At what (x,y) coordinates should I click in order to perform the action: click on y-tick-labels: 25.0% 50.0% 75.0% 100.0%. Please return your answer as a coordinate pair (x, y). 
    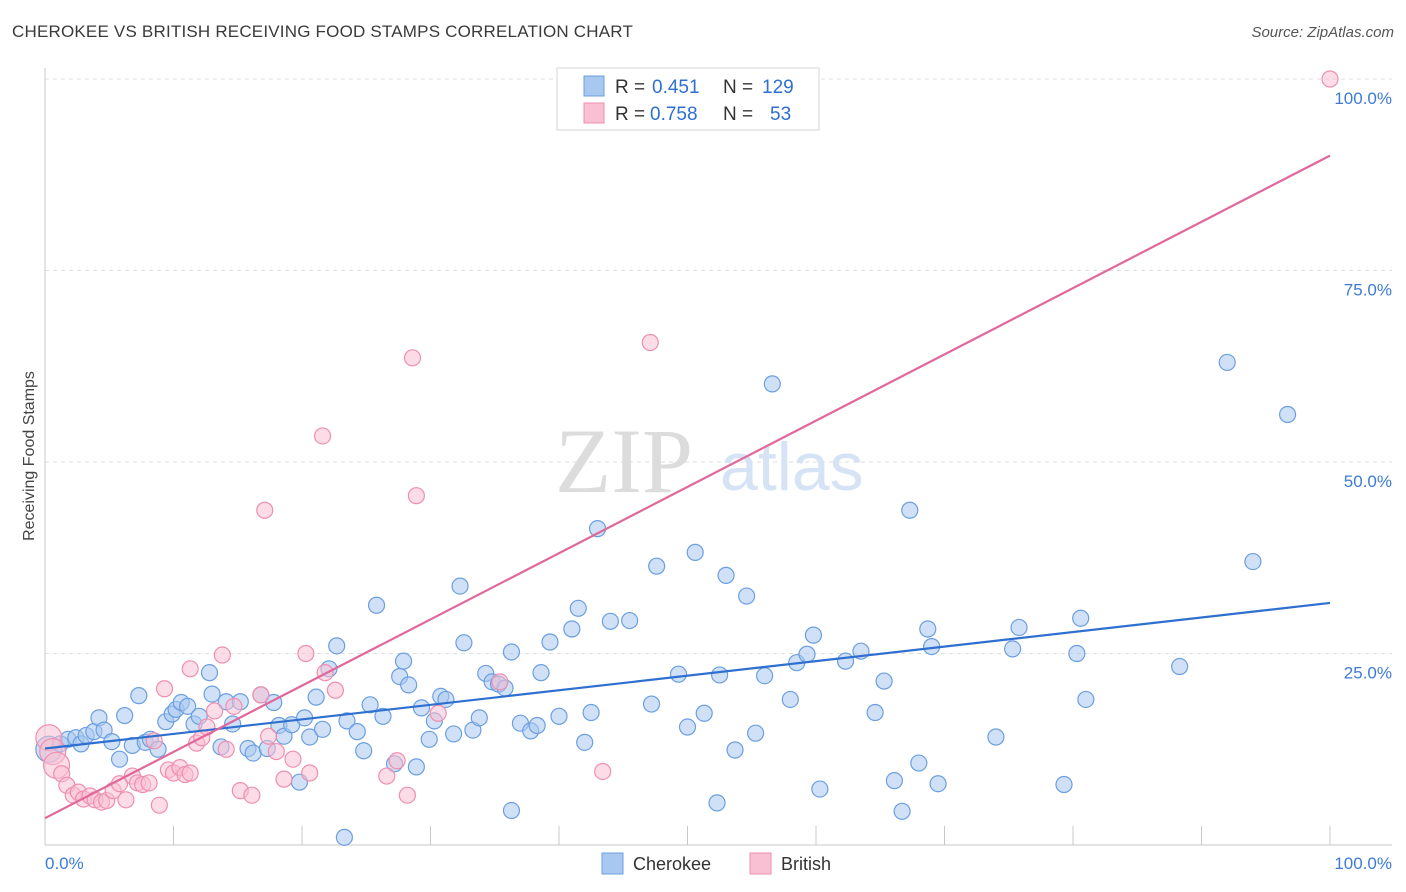
    Looking at the image, I should click on (1363, 386).